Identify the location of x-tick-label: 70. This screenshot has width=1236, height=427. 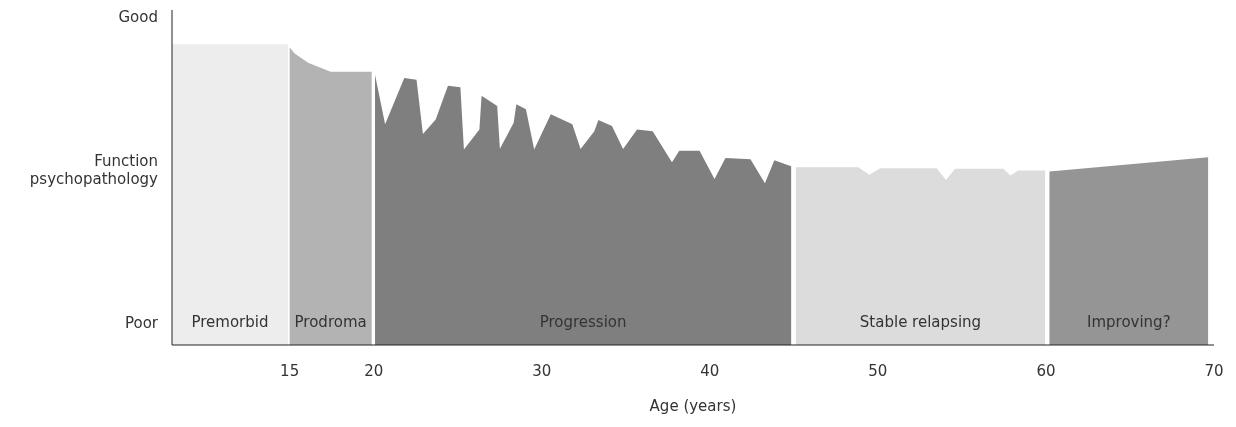
(1214, 370).